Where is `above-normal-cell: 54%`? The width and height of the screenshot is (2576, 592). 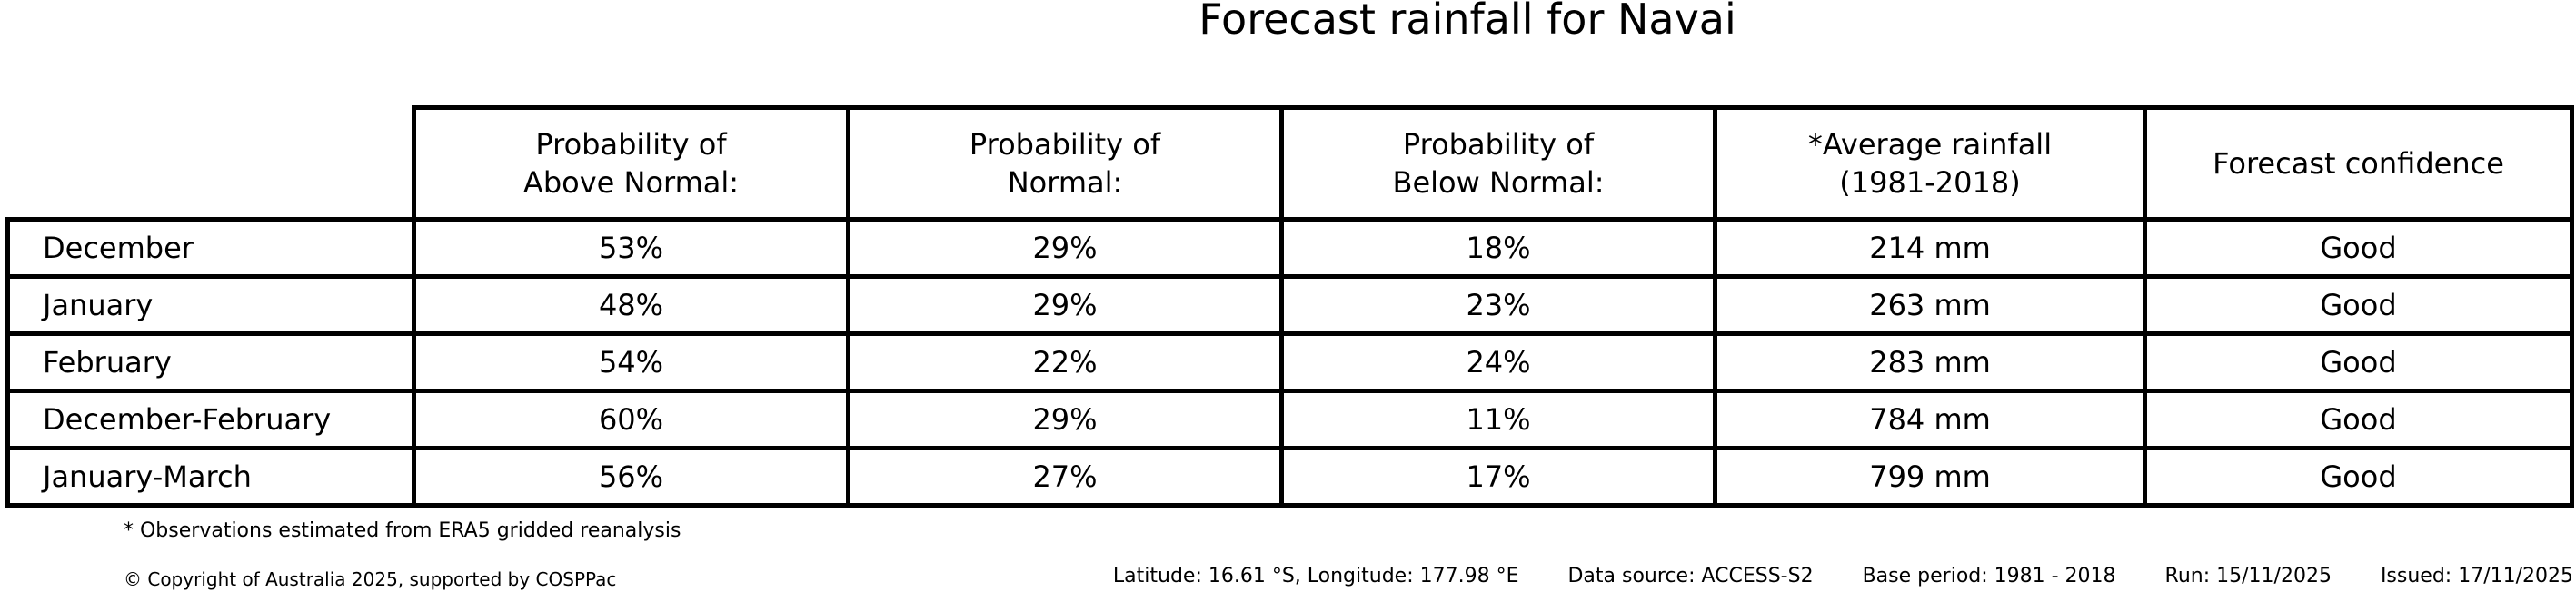
above-normal-cell: 54% is located at coordinates (631, 362).